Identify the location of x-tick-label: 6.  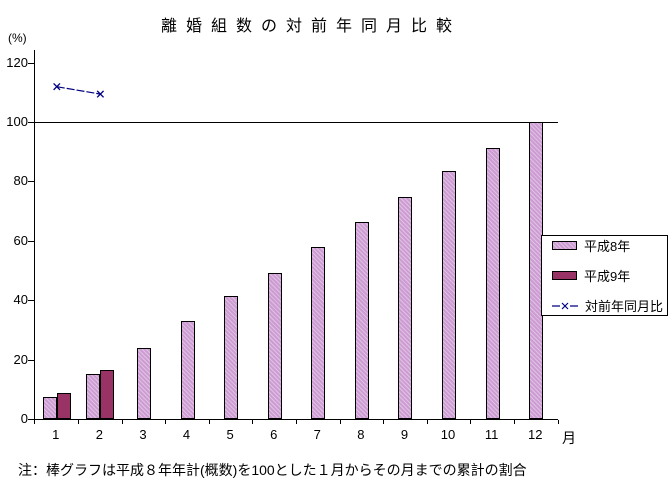
(274, 434).